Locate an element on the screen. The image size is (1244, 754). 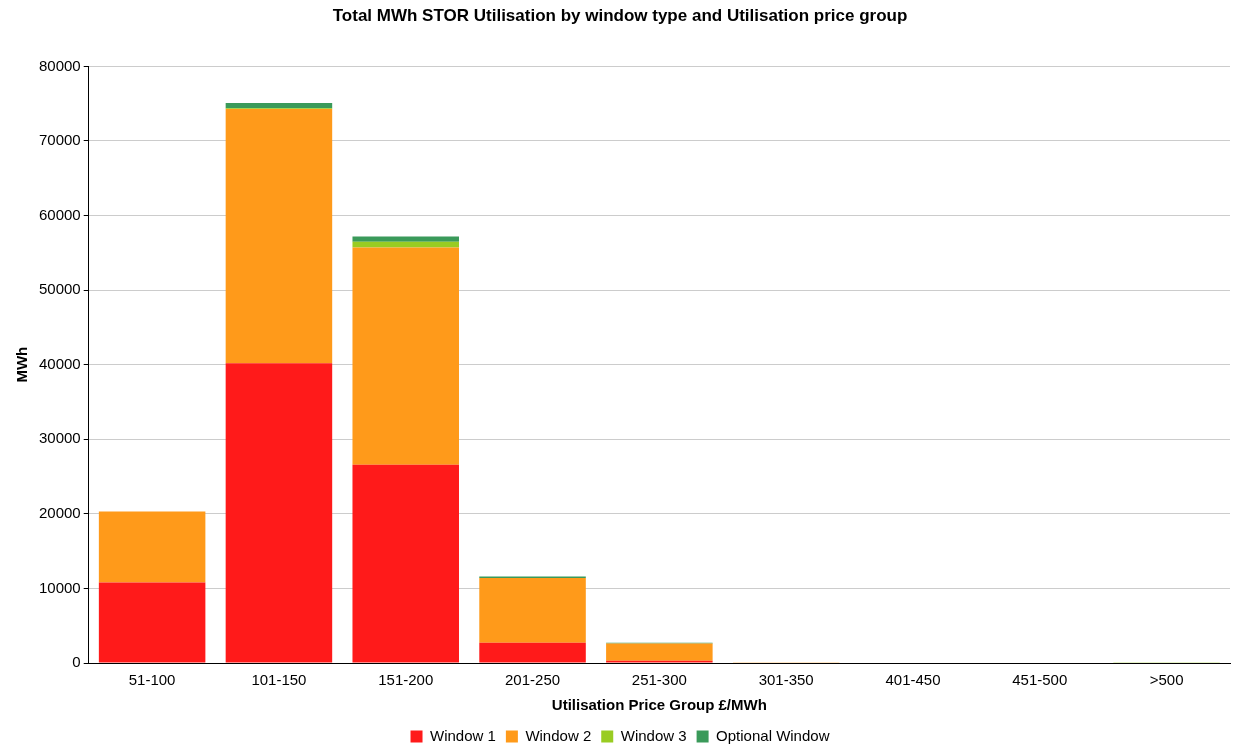
y-tick-label: 0 is located at coordinates (76, 662).